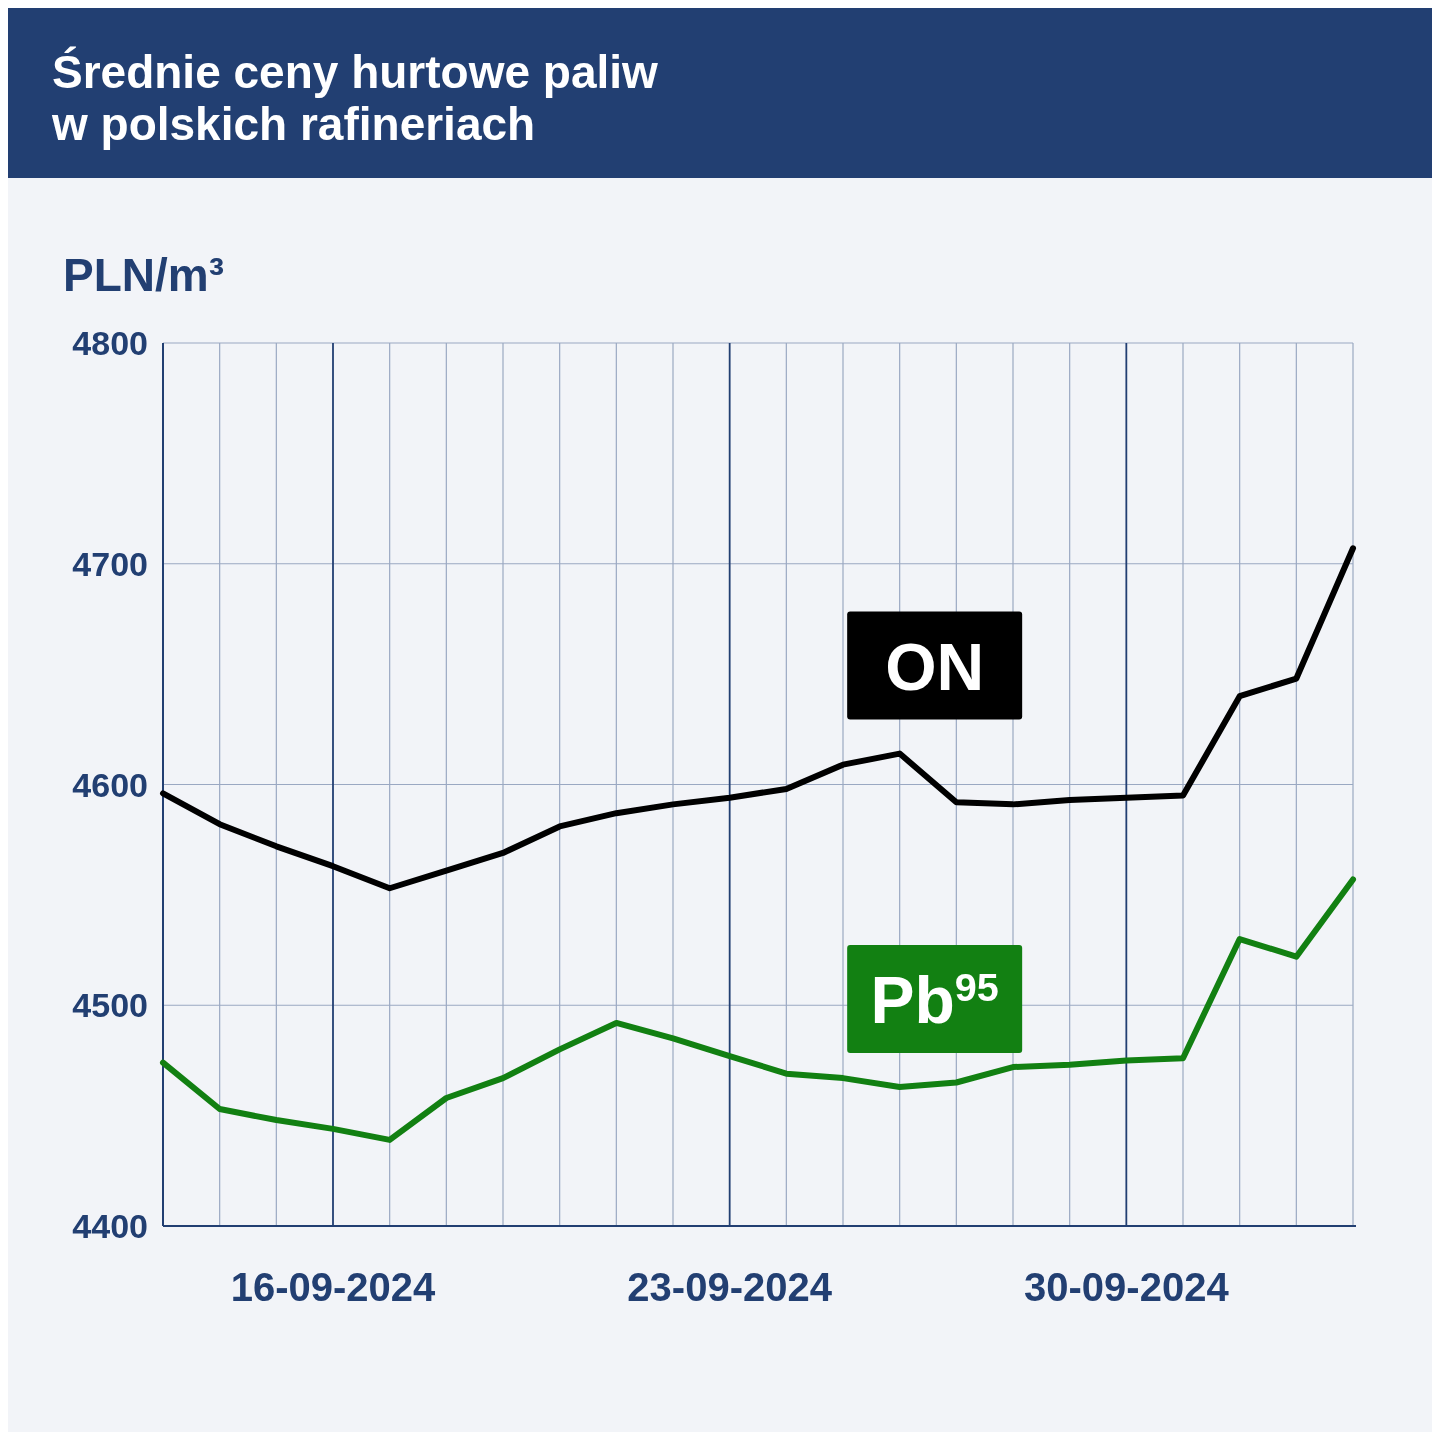  What do you see at coordinates (333, 1287) in the screenshot?
I see `x-tick-label: 16-09-2024` at bounding box center [333, 1287].